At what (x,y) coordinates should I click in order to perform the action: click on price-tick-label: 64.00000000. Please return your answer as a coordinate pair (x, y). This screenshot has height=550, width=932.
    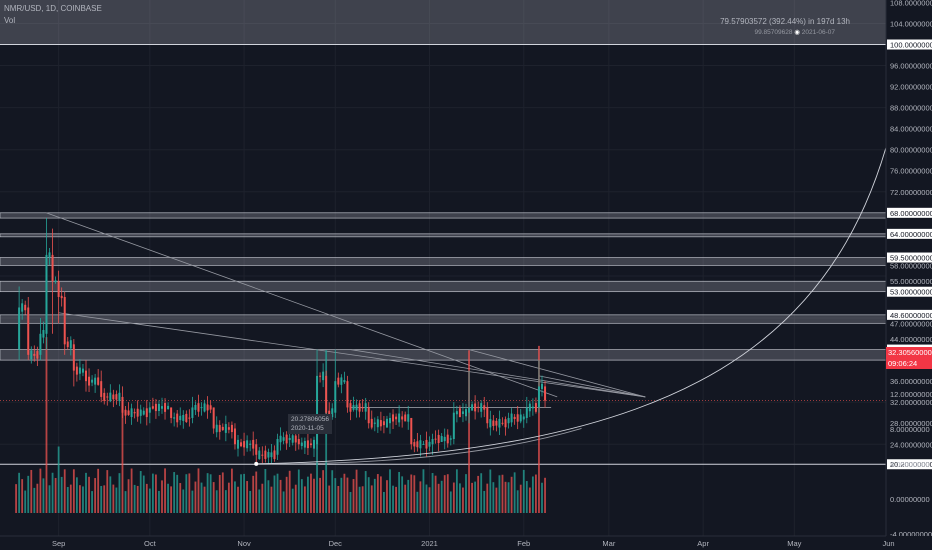
    Looking at the image, I should click on (911, 234).